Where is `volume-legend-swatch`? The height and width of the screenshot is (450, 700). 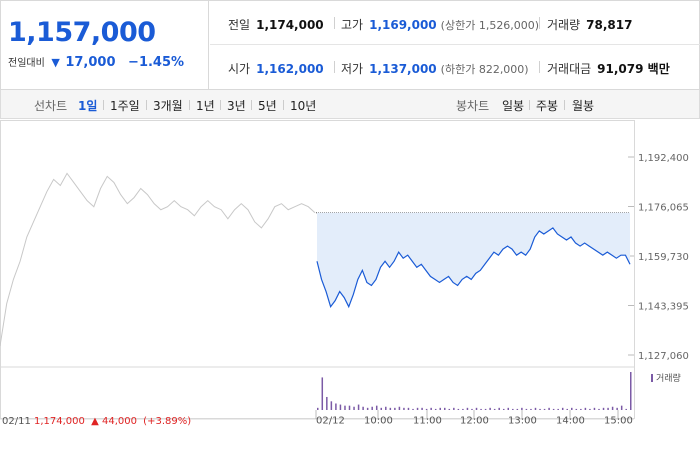
volume-legend-swatch is located at coordinates (652, 378).